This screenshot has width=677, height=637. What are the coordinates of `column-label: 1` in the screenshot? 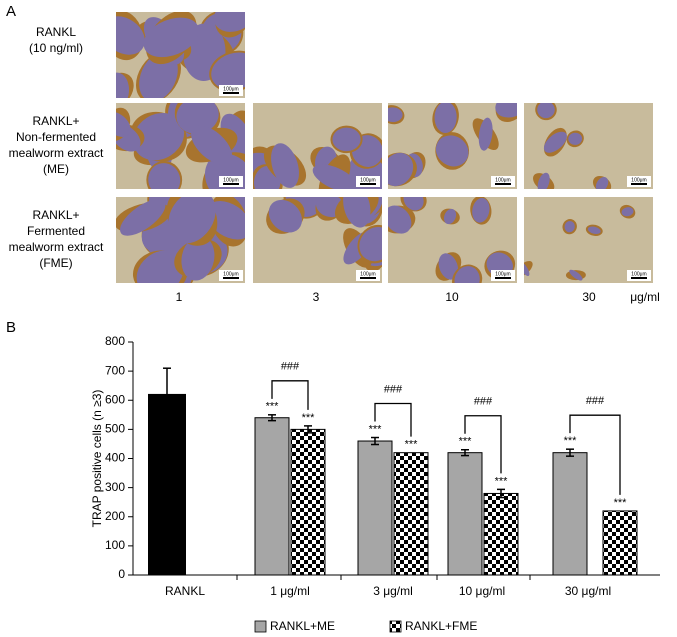 It's located at (179, 297).